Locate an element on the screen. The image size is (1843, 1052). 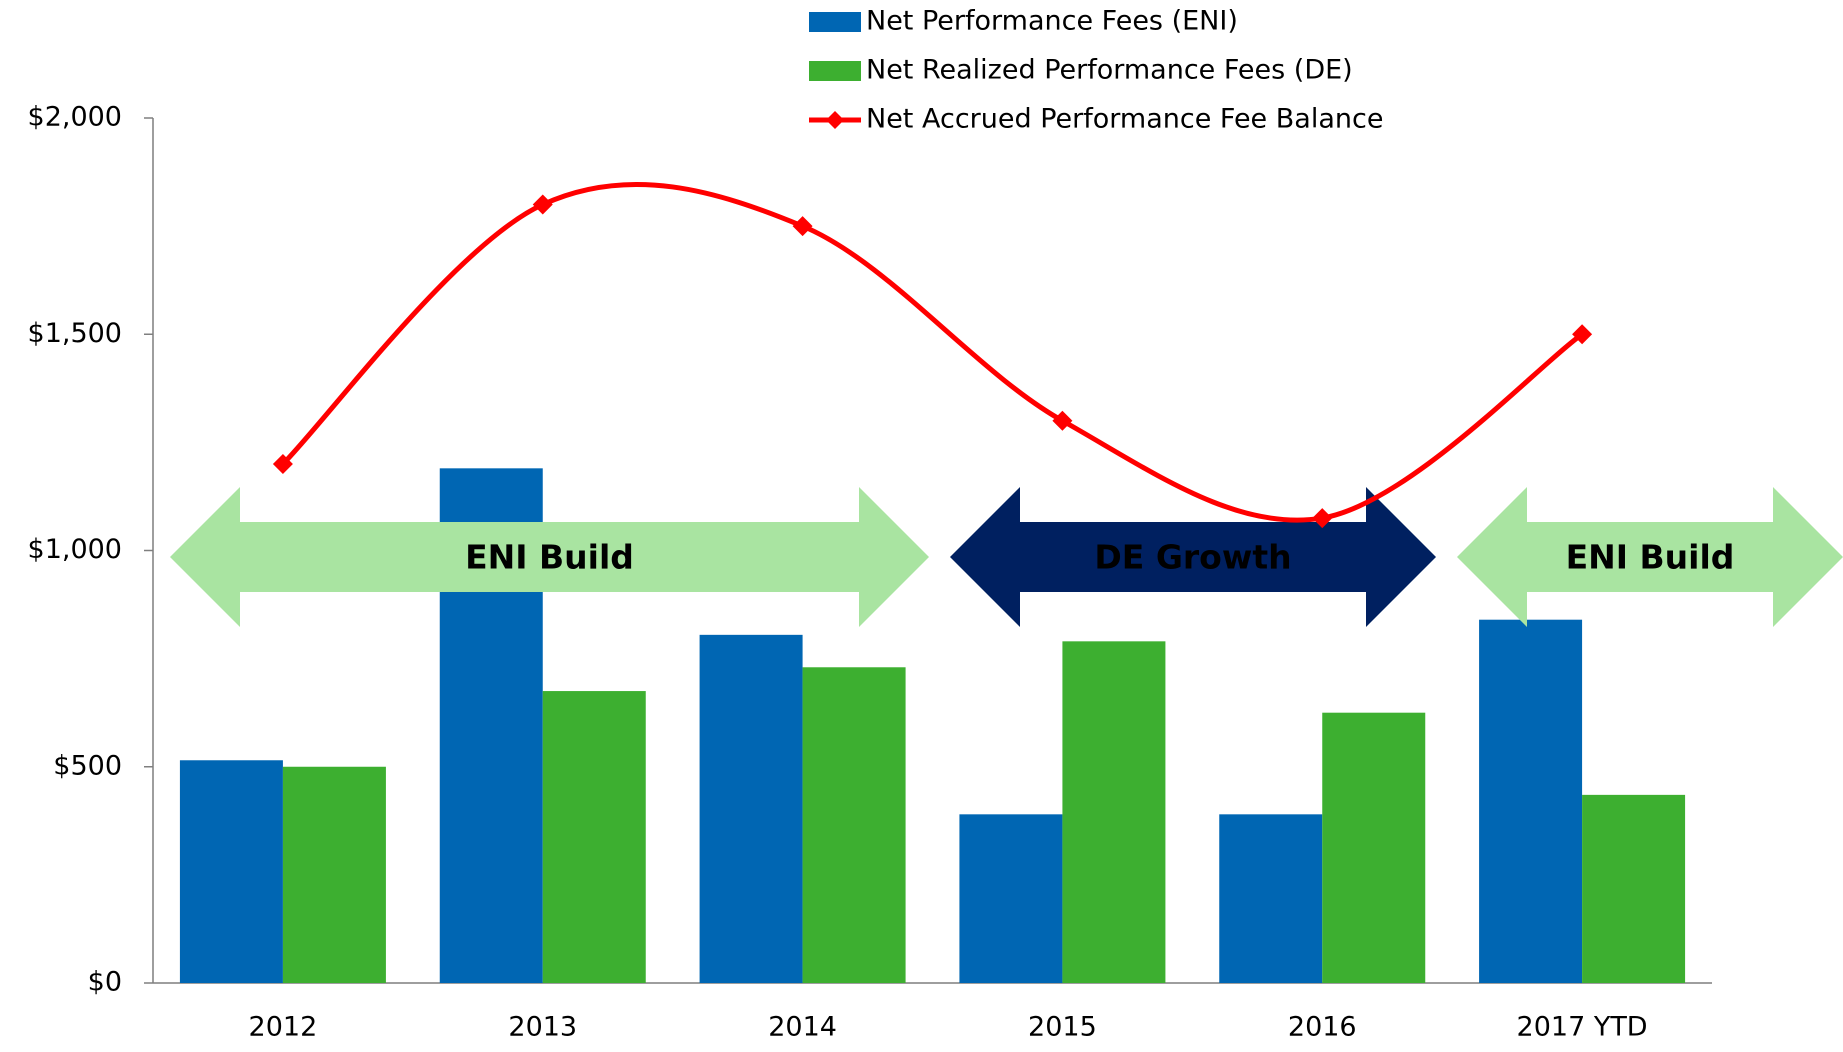
x-tick-label: 2012 is located at coordinates (283, 1027).